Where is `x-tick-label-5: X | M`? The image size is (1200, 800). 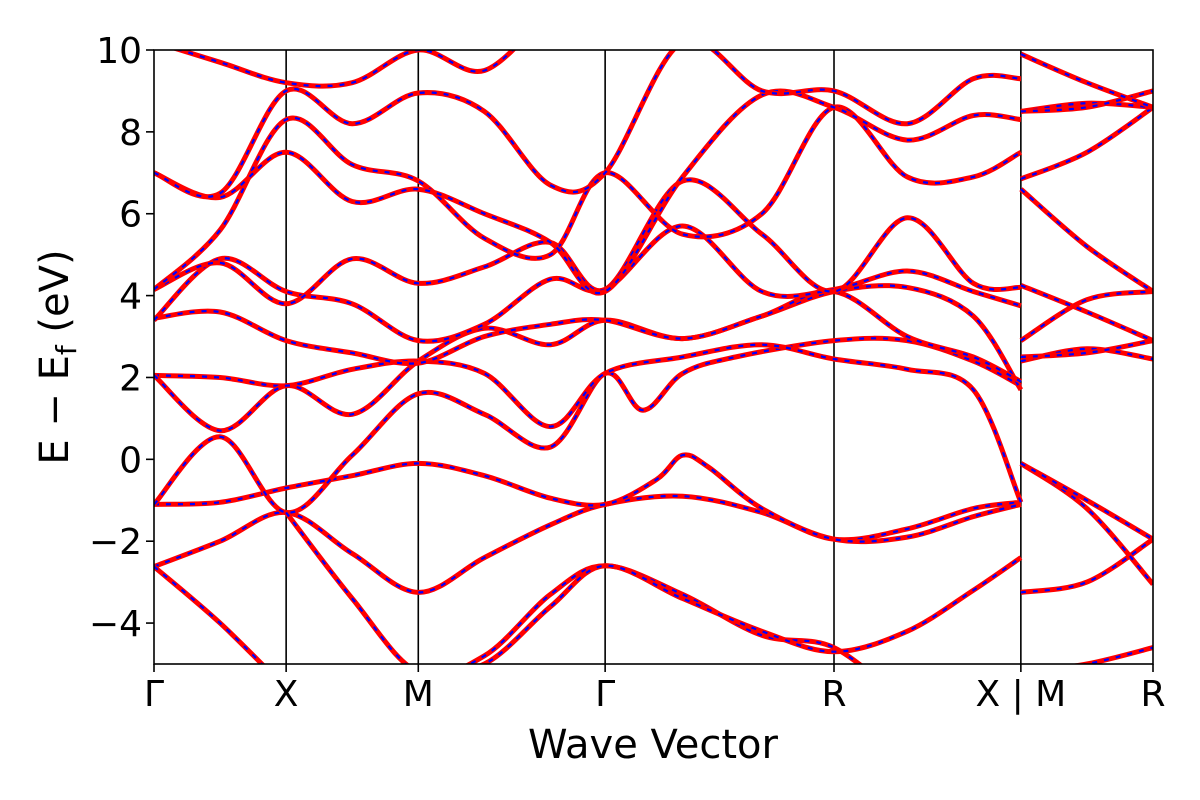 x-tick-label-5: X | M is located at coordinates (1020, 694).